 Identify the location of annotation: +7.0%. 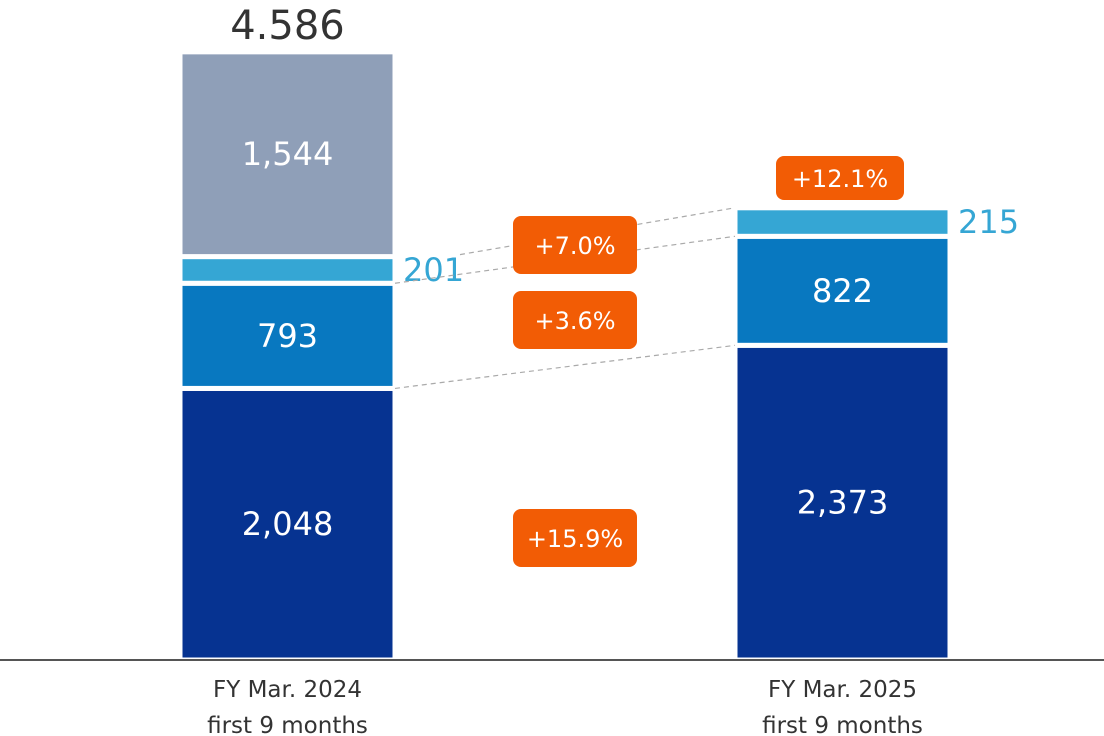
(574, 246).